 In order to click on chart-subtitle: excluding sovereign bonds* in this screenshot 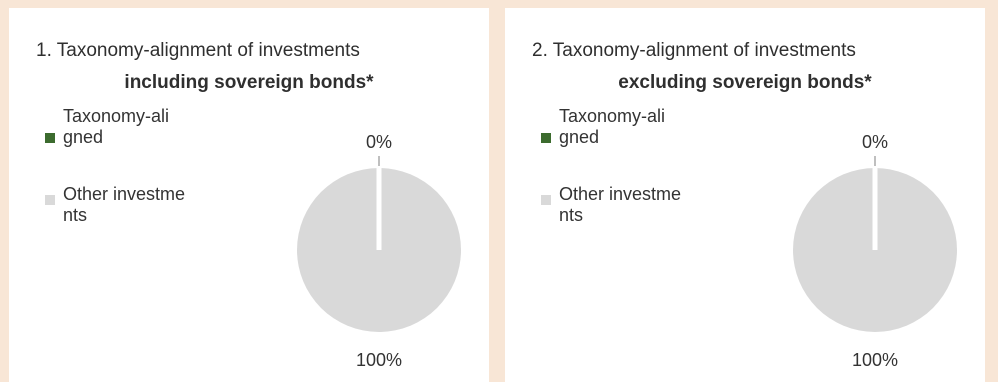, I will do `click(745, 82)`.